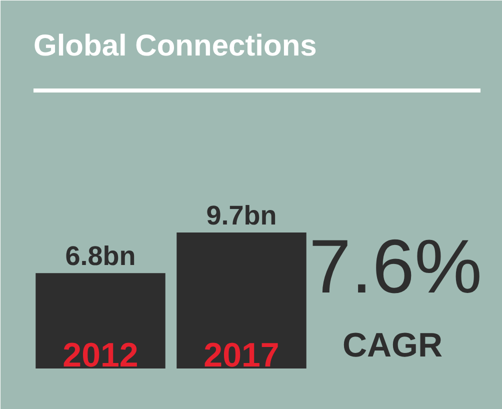  Describe the element at coordinates (242, 355) in the screenshot. I see `x-tick-label: 2017` at that location.